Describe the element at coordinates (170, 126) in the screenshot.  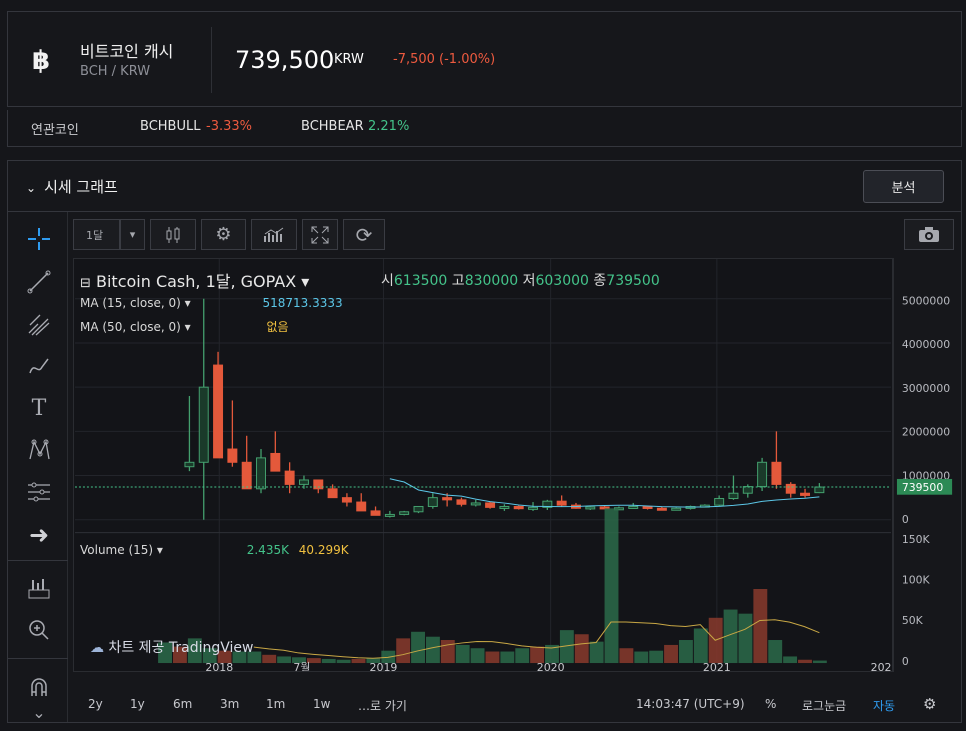
I see `related-coin-name: BCHBULL` at that location.